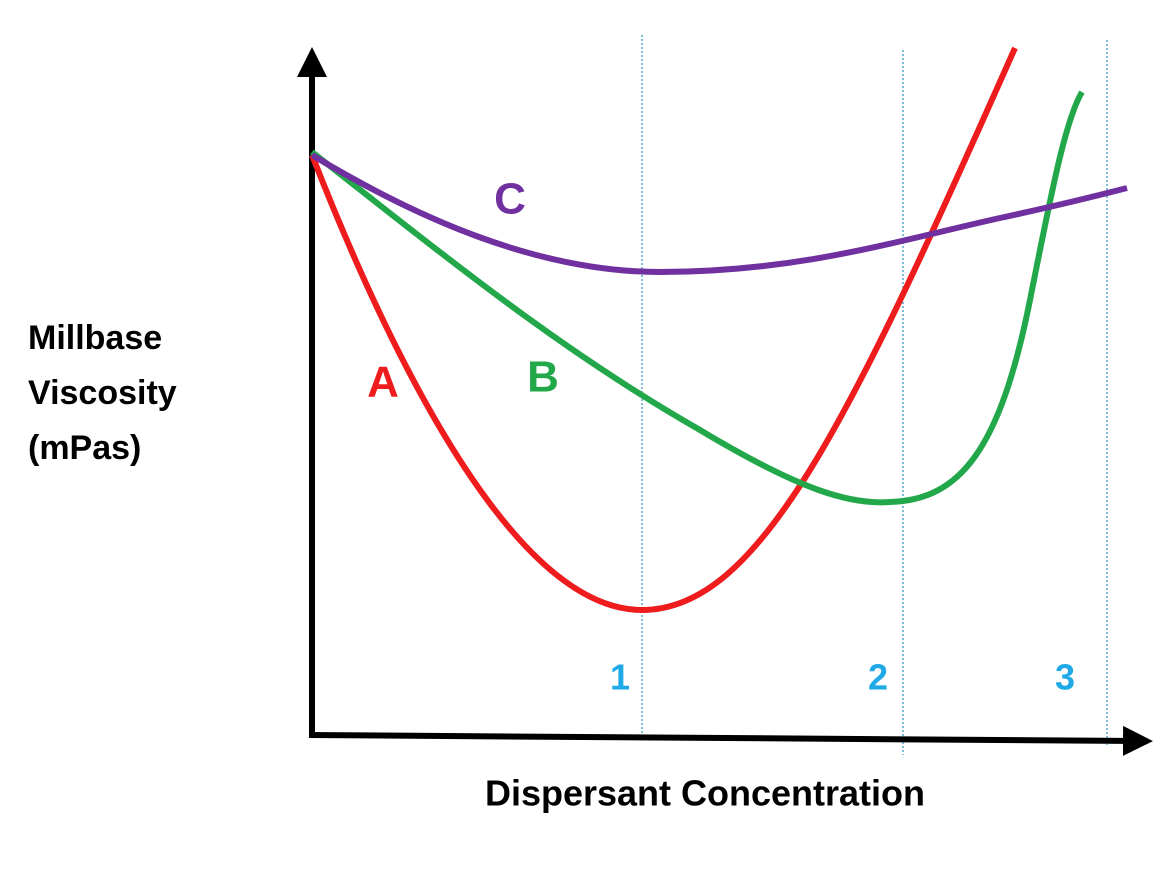 The width and height of the screenshot is (1170, 883). What do you see at coordinates (878, 677) in the screenshot?
I see `marker-label: 2` at bounding box center [878, 677].